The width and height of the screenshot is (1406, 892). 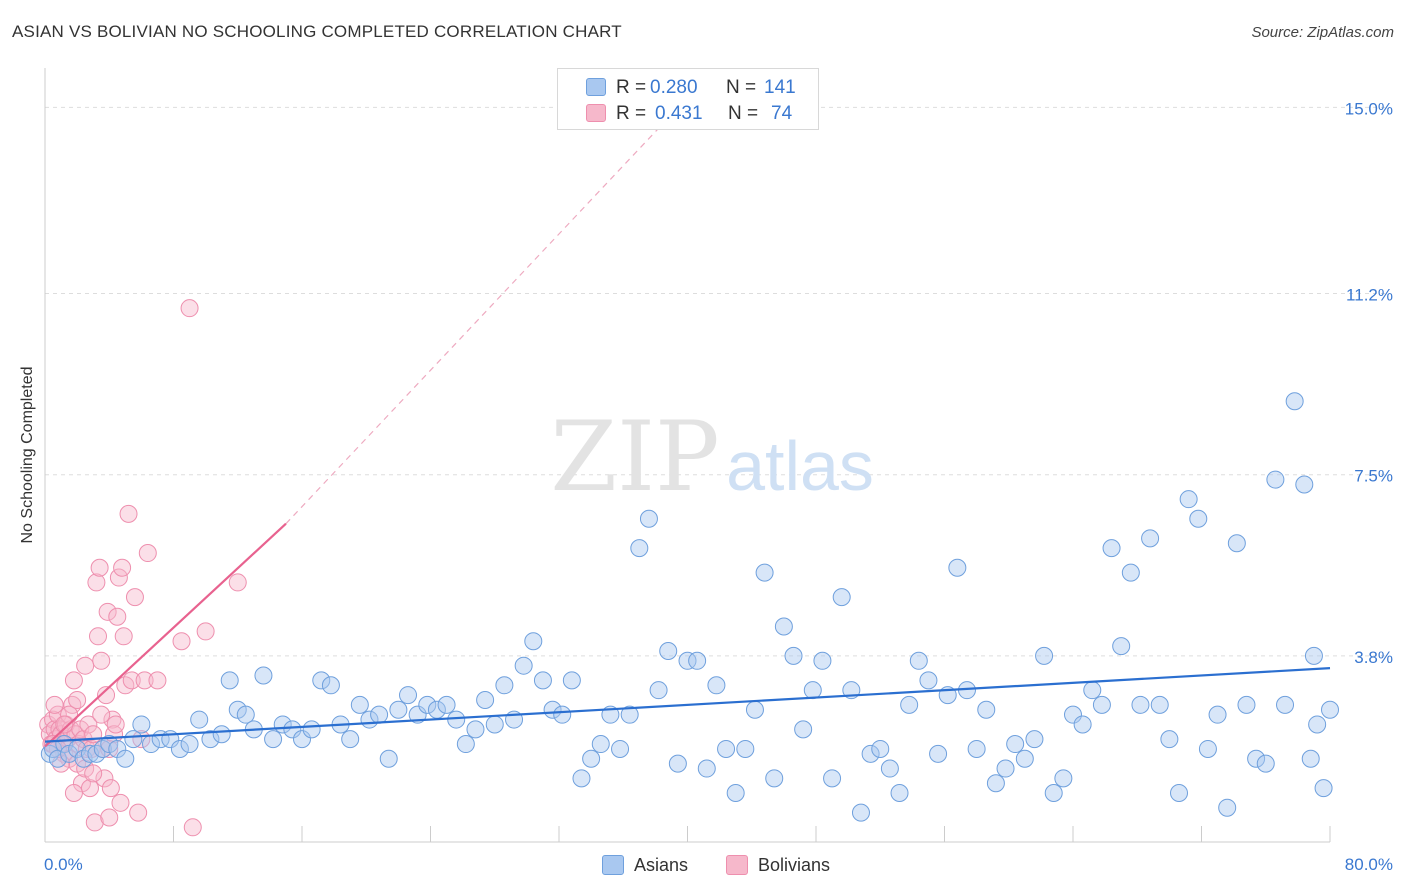 What do you see at coordinates (613, 865) in the screenshot?
I see `asians-legend-swatch` at bounding box center [613, 865].